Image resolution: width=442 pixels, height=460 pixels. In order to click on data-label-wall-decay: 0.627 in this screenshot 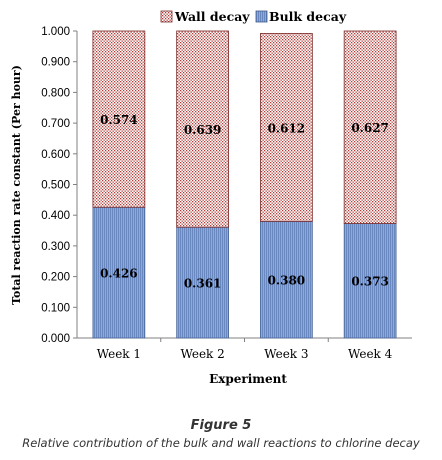, I will do `click(370, 128)`.